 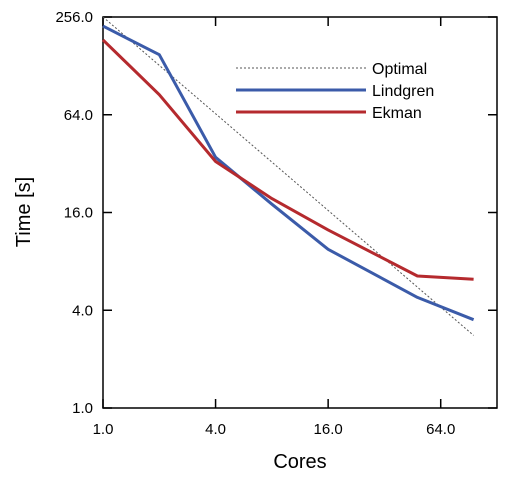 What do you see at coordinates (82, 408) in the screenshot?
I see `y-tick-label: 1.0` at bounding box center [82, 408].